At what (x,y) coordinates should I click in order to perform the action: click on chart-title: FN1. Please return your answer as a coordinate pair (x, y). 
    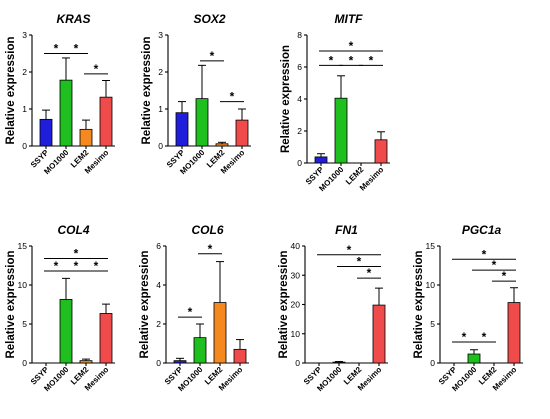
    Looking at the image, I should click on (346, 230).